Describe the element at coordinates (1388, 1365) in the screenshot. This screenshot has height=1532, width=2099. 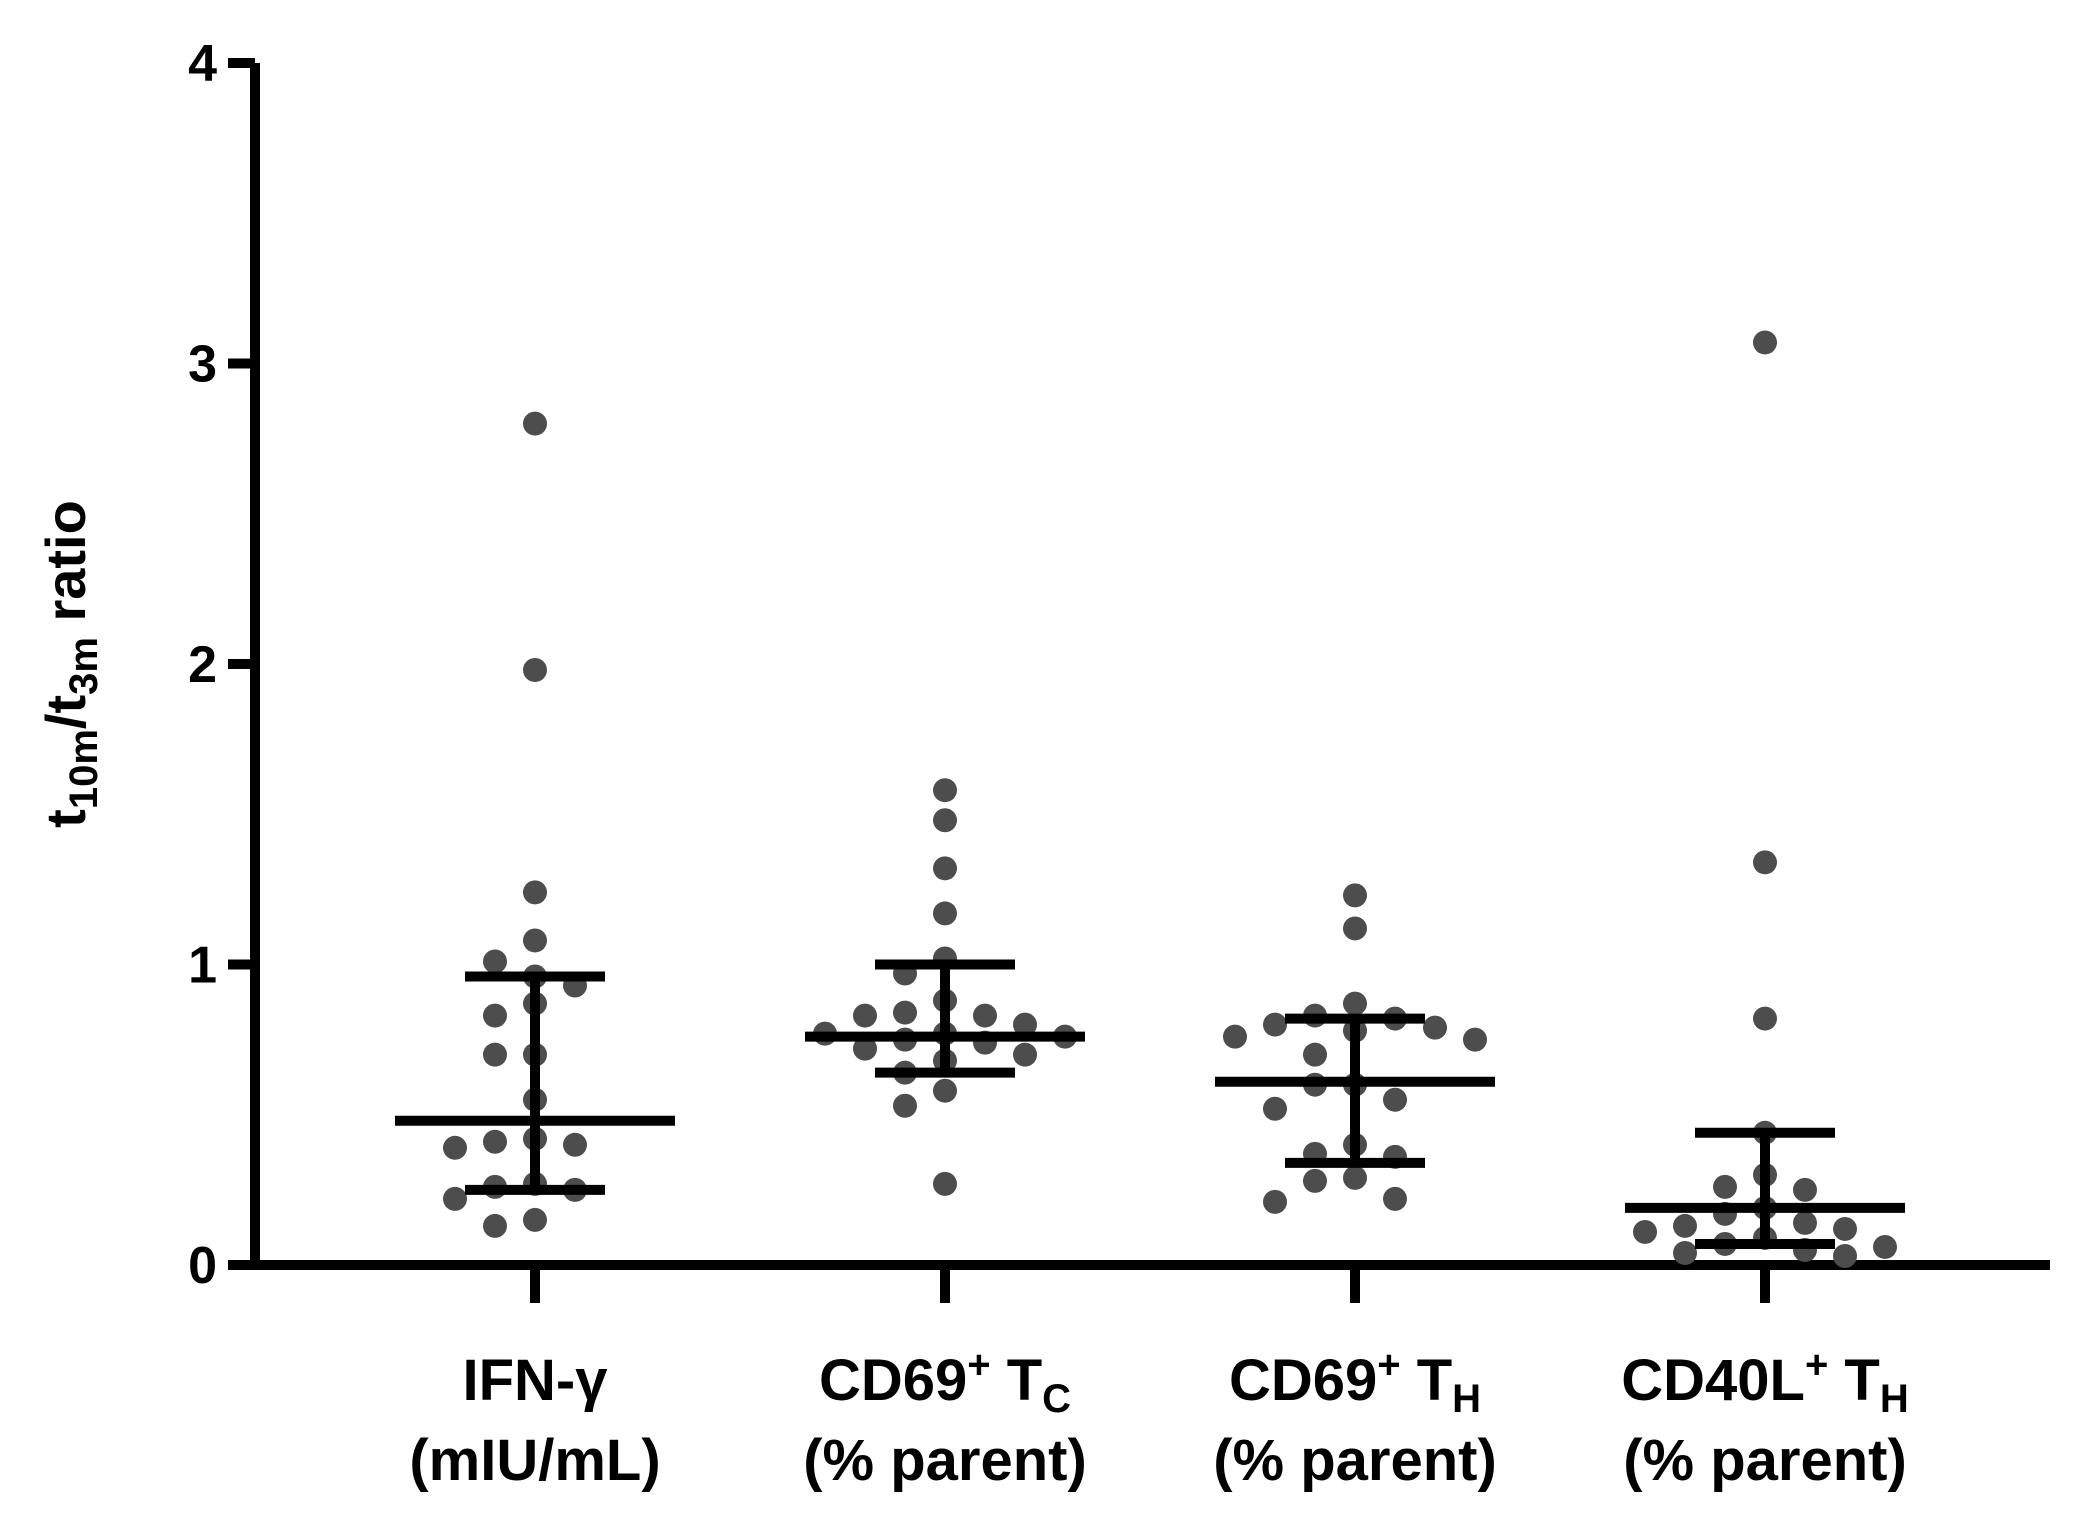
I see `category-label-part-cd69-th-1: +` at that location.